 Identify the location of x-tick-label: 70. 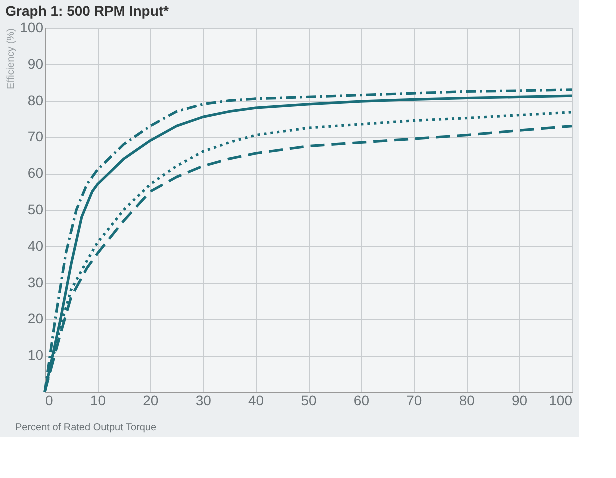
(414, 400).